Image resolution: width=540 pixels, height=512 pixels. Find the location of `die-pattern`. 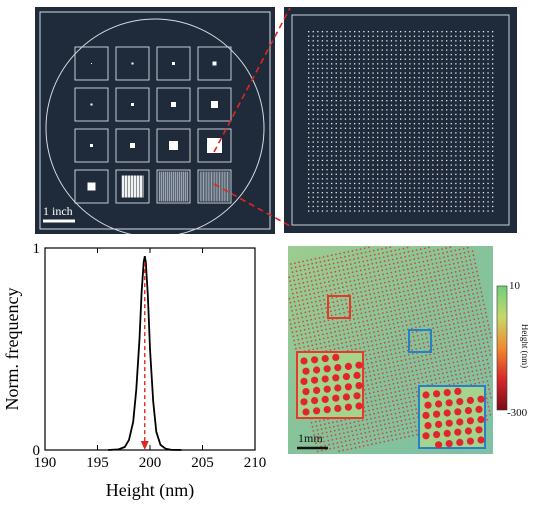

die-pattern is located at coordinates (214, 63).